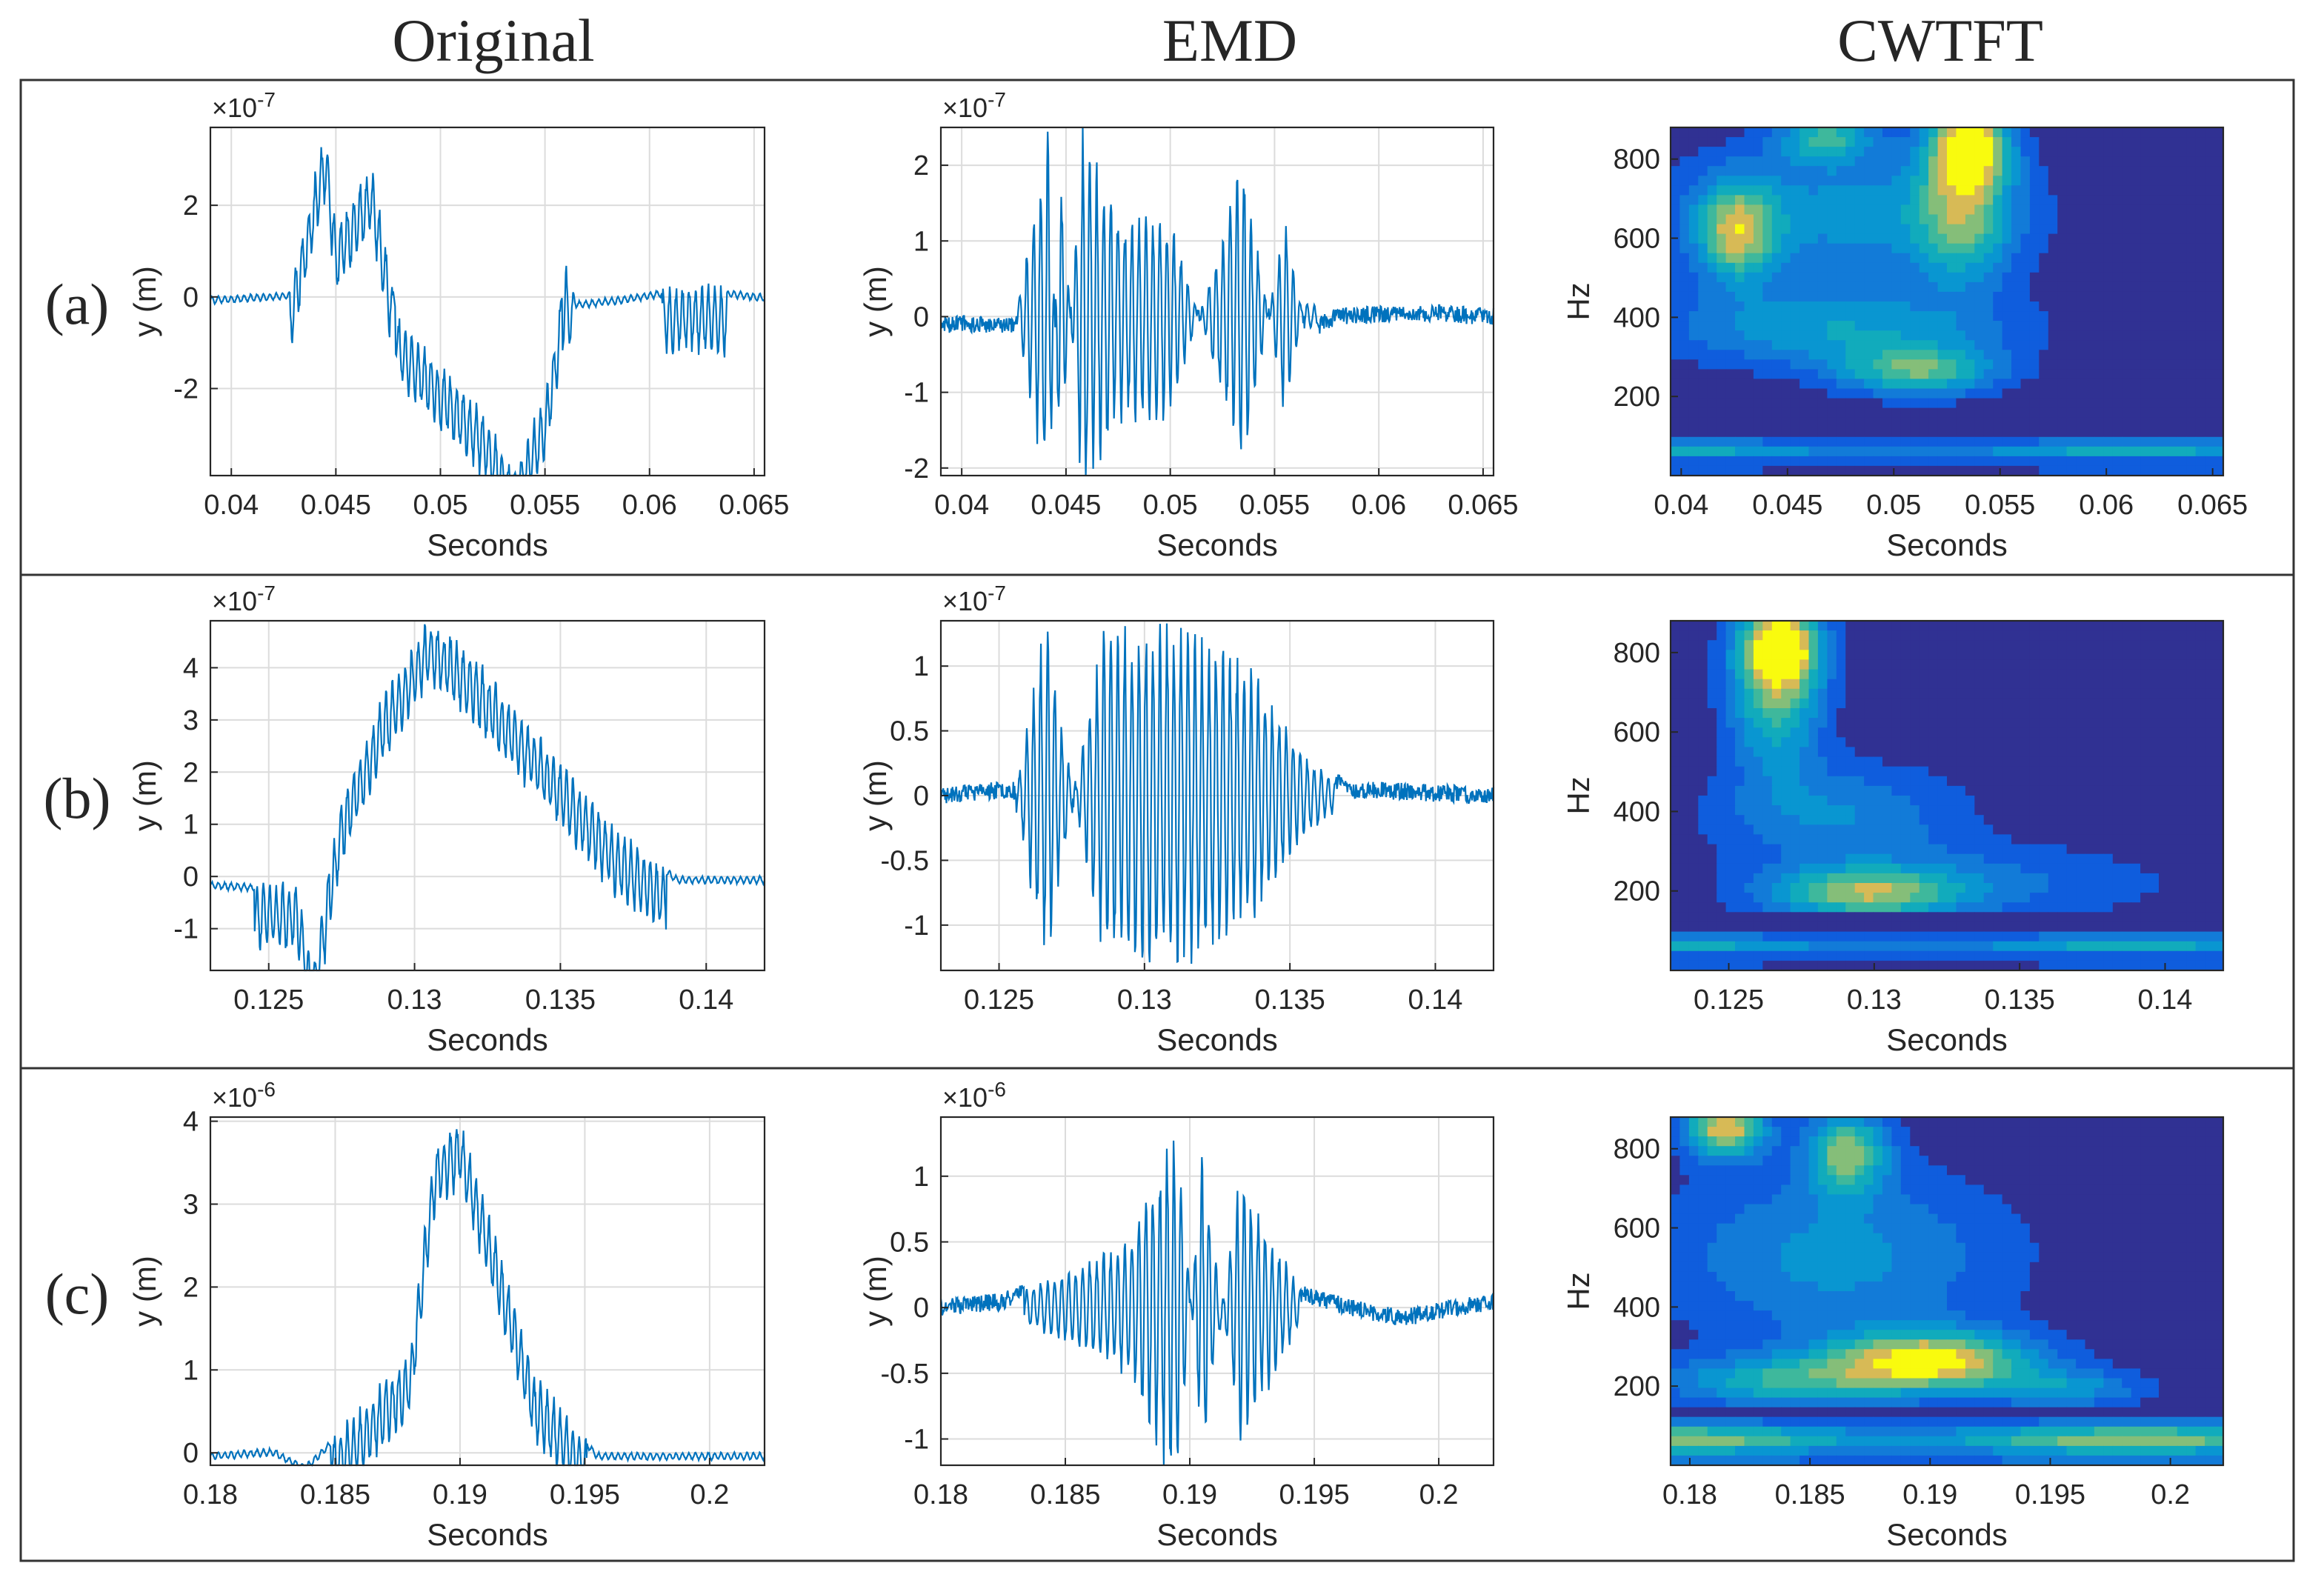  Describe the element at coordinates (186, 929) in the screenshot. I see `y-tick-label: -1` at that location.